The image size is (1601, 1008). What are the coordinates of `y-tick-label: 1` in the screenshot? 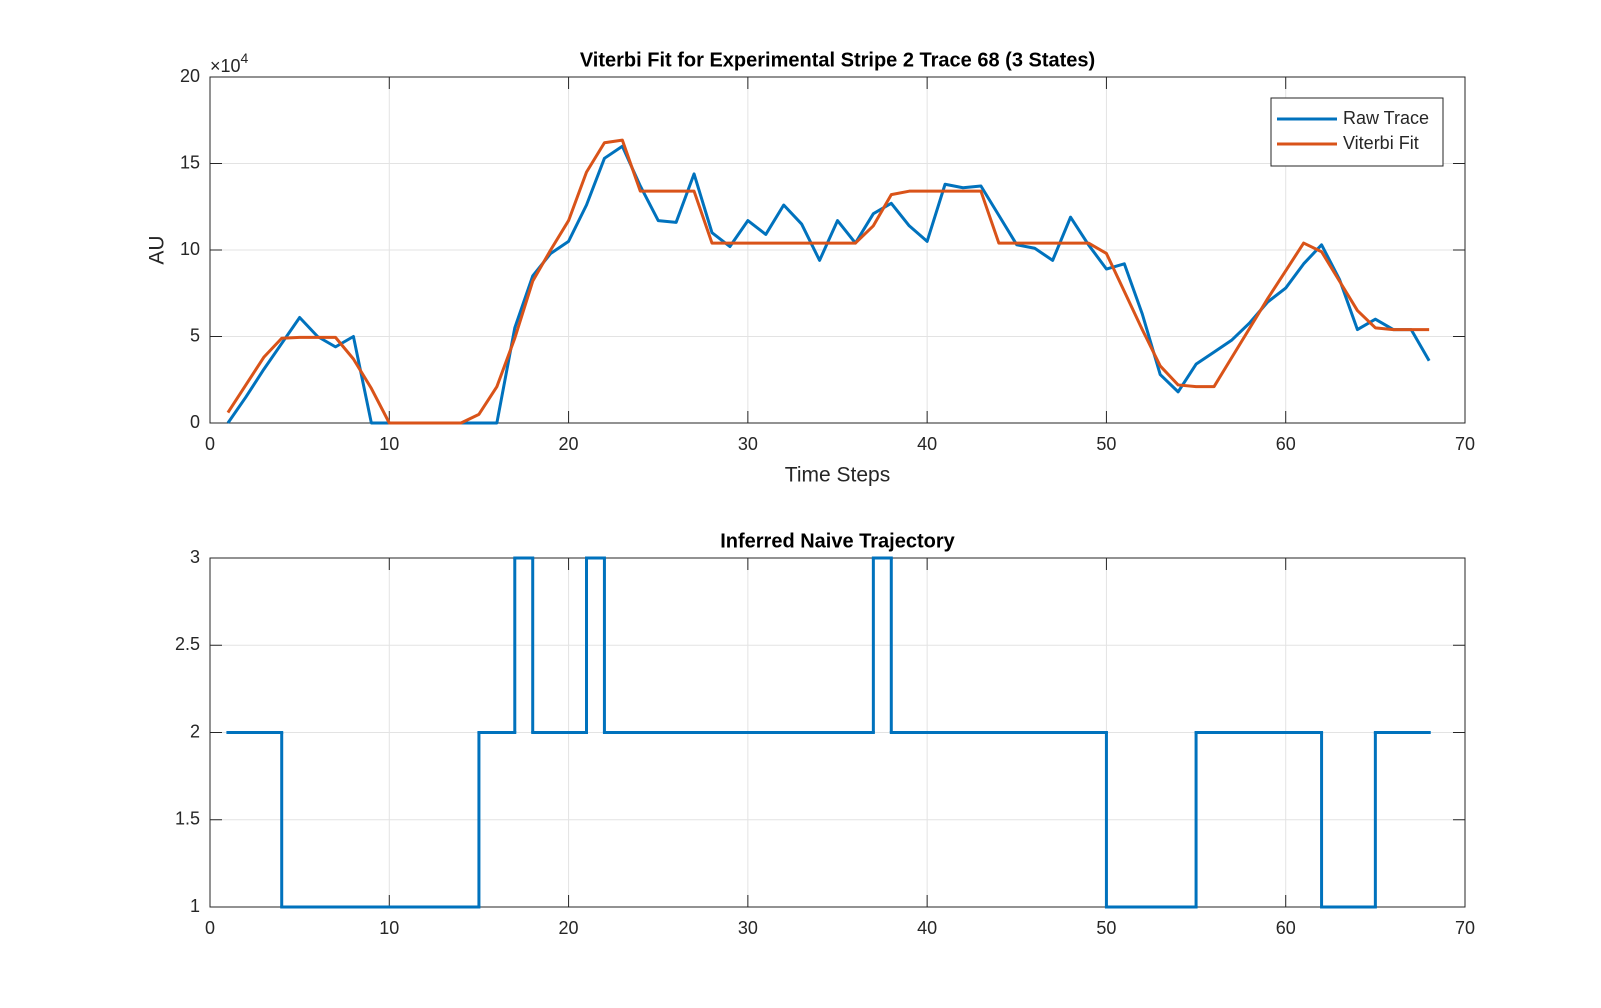 It's located at (195, 906).